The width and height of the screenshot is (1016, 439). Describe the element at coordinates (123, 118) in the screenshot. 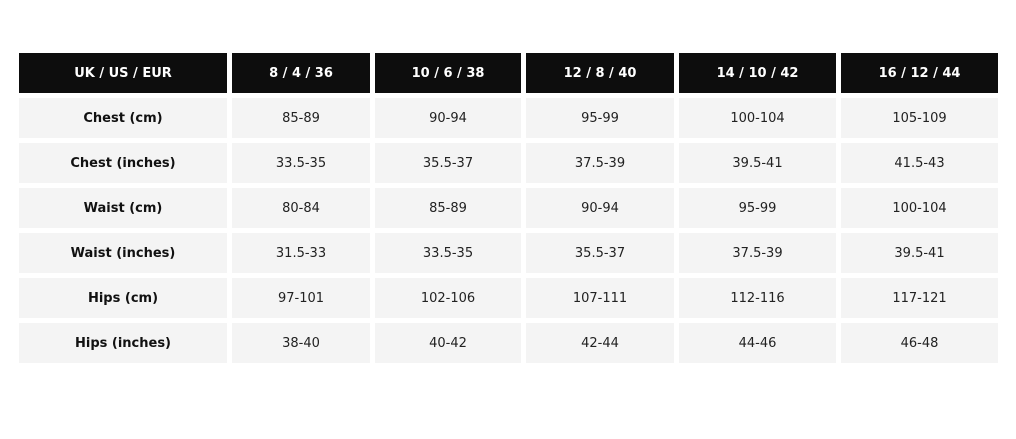

I see `row-label: Chest (cm)` at that location.